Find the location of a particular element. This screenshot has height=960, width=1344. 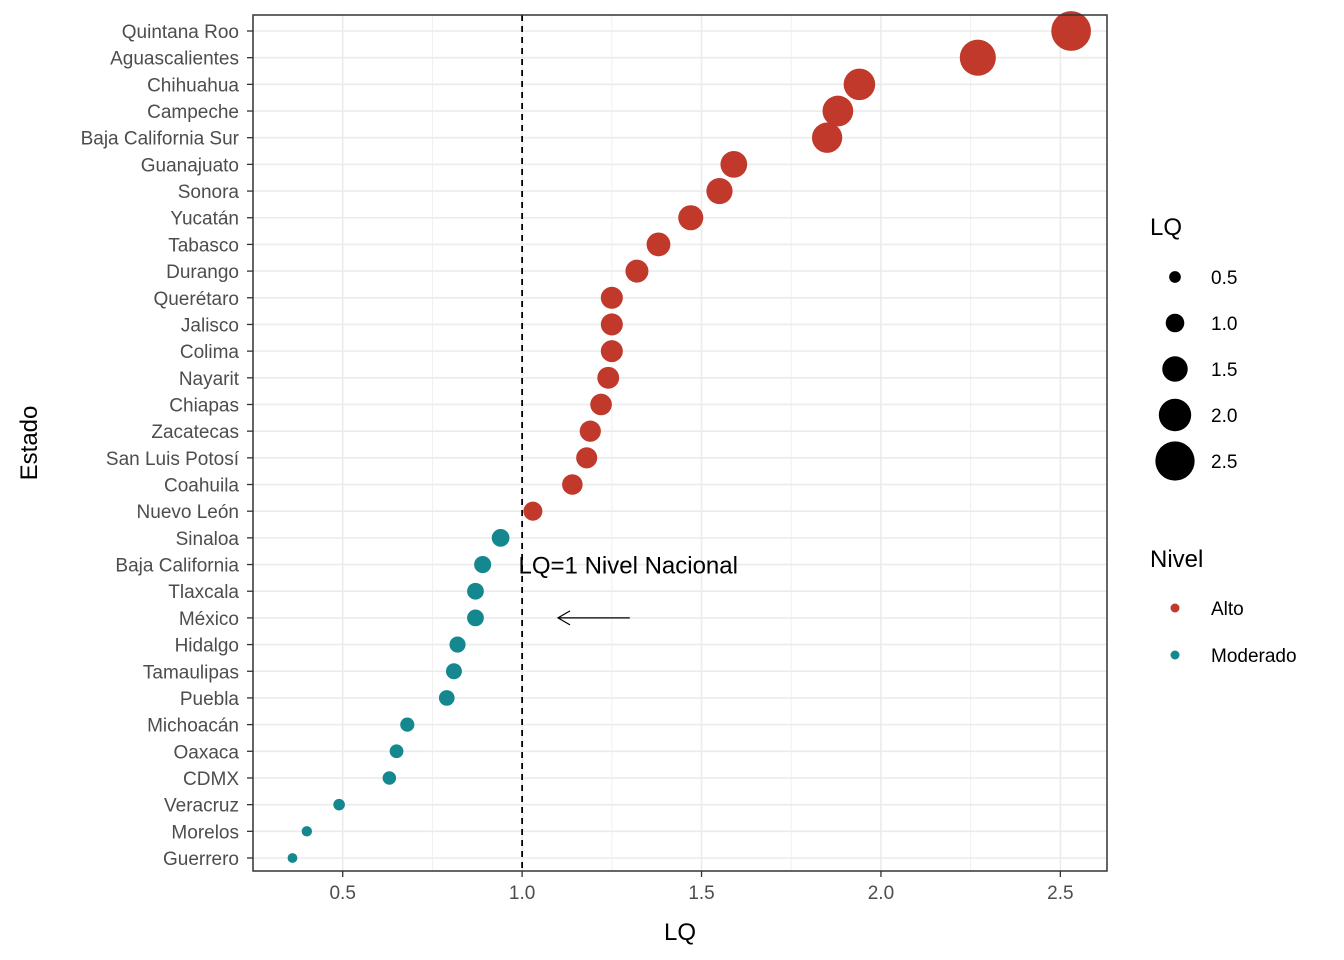

y-tick-label: Oaxaca is located at coordinates (207, 752).